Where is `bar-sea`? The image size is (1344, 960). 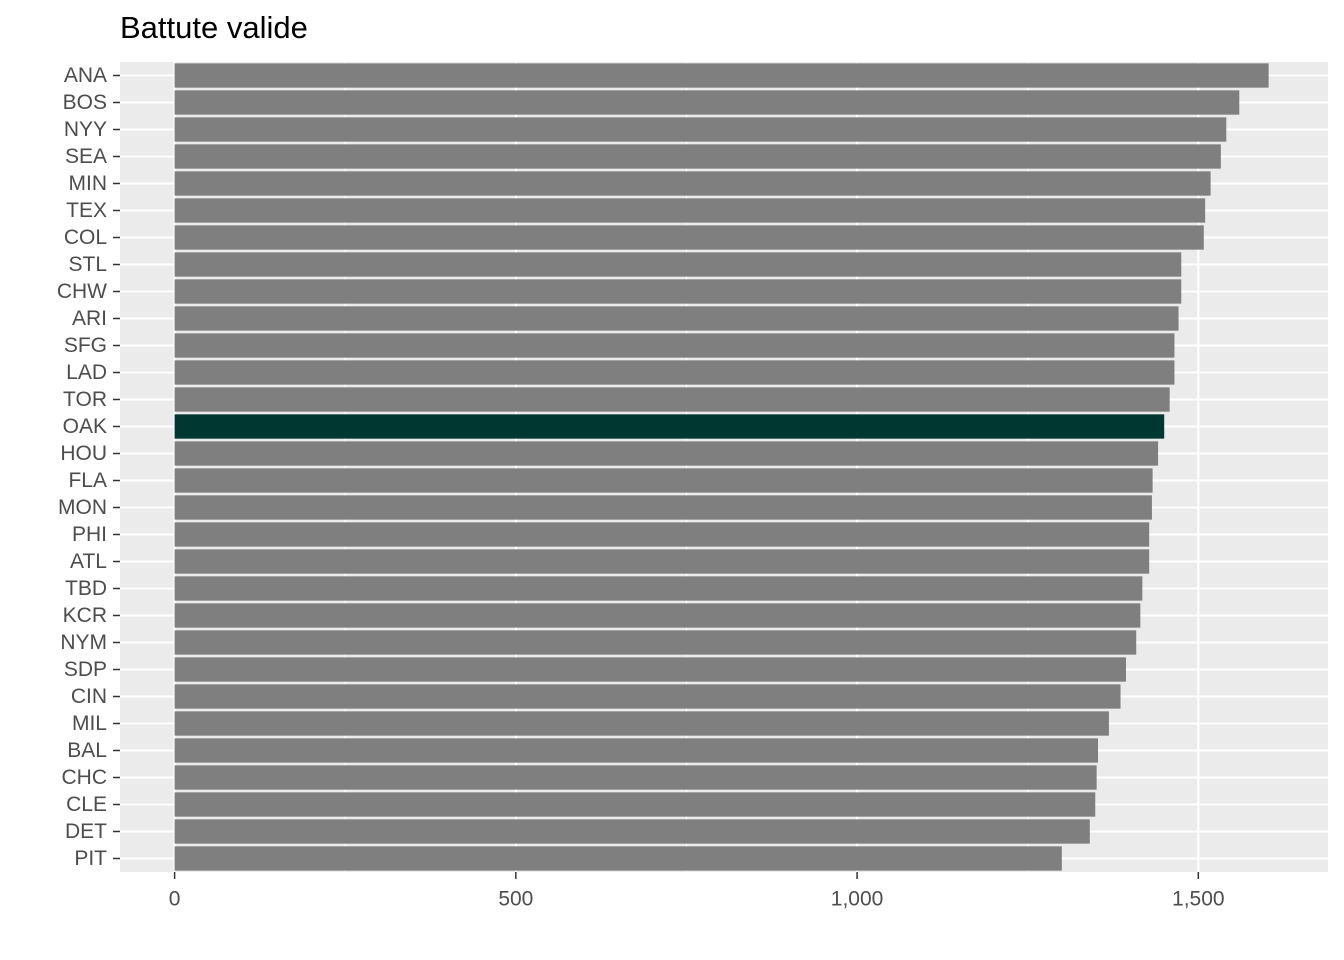
bar-sea is located at coordinates (697, 156).